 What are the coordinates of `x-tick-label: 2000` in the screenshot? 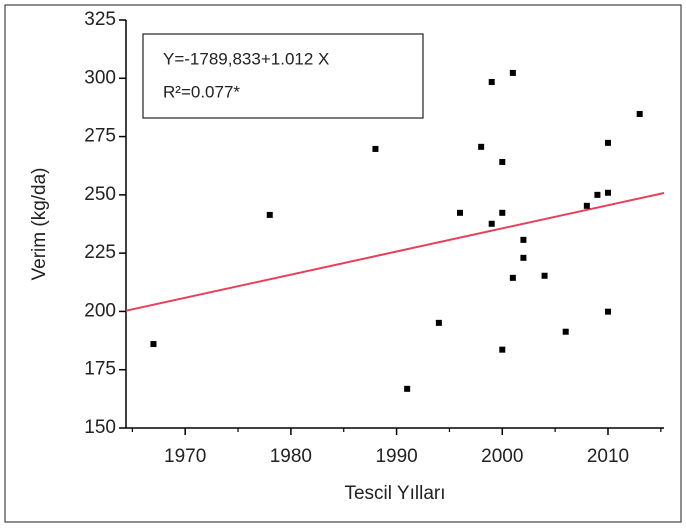 It's located at (502, 456).